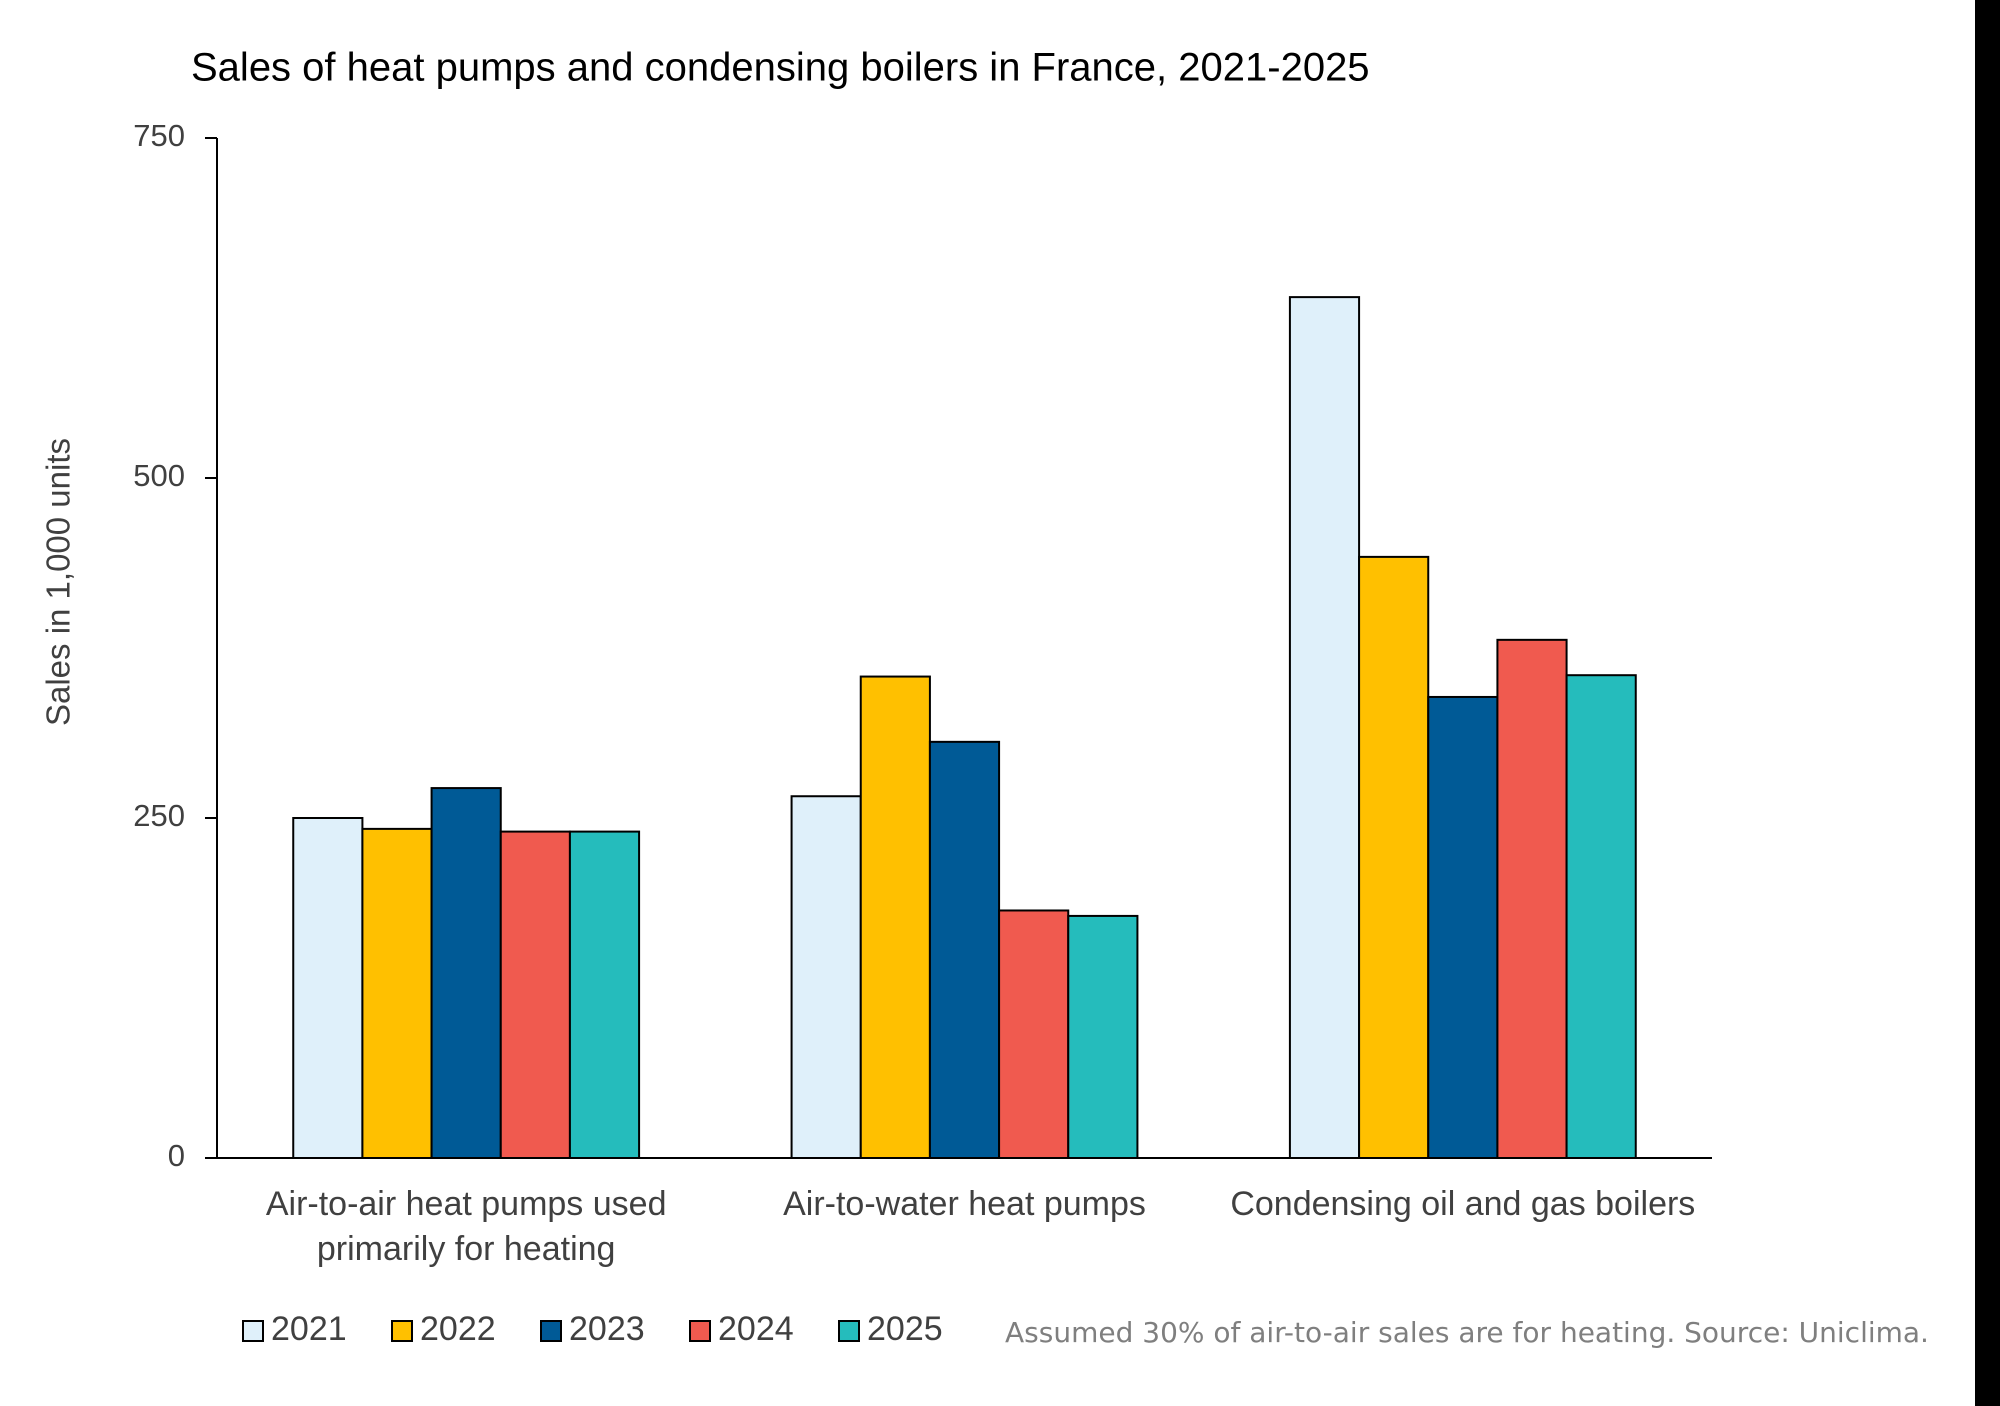 This screenshot has width=2000, height=1406. What do you see at coordinates (458, 1329) in the screenshot?
I see `legend-label: 2022` at bounding box center [458, 1329].